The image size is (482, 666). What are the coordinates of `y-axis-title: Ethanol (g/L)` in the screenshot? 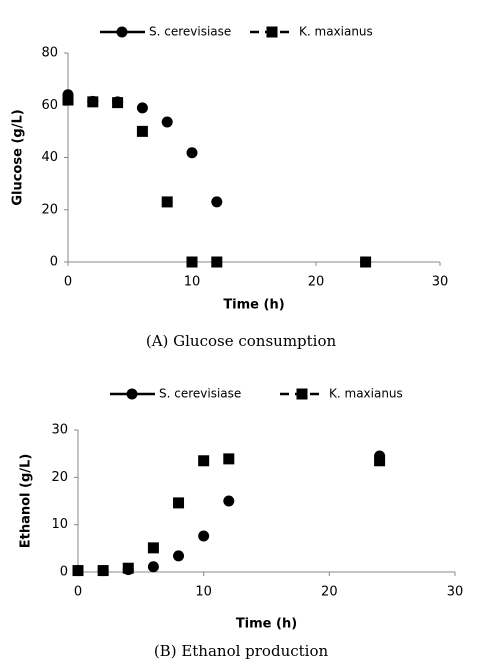 It's located at (26, 501).